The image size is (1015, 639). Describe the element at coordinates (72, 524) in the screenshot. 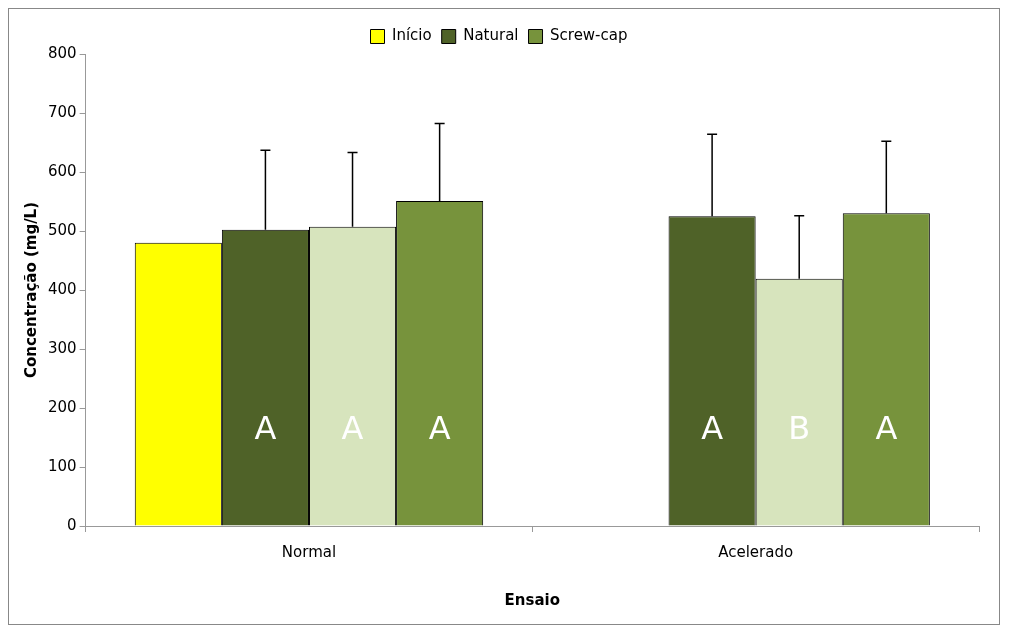

I see `y-tick-label: 0` at that location.